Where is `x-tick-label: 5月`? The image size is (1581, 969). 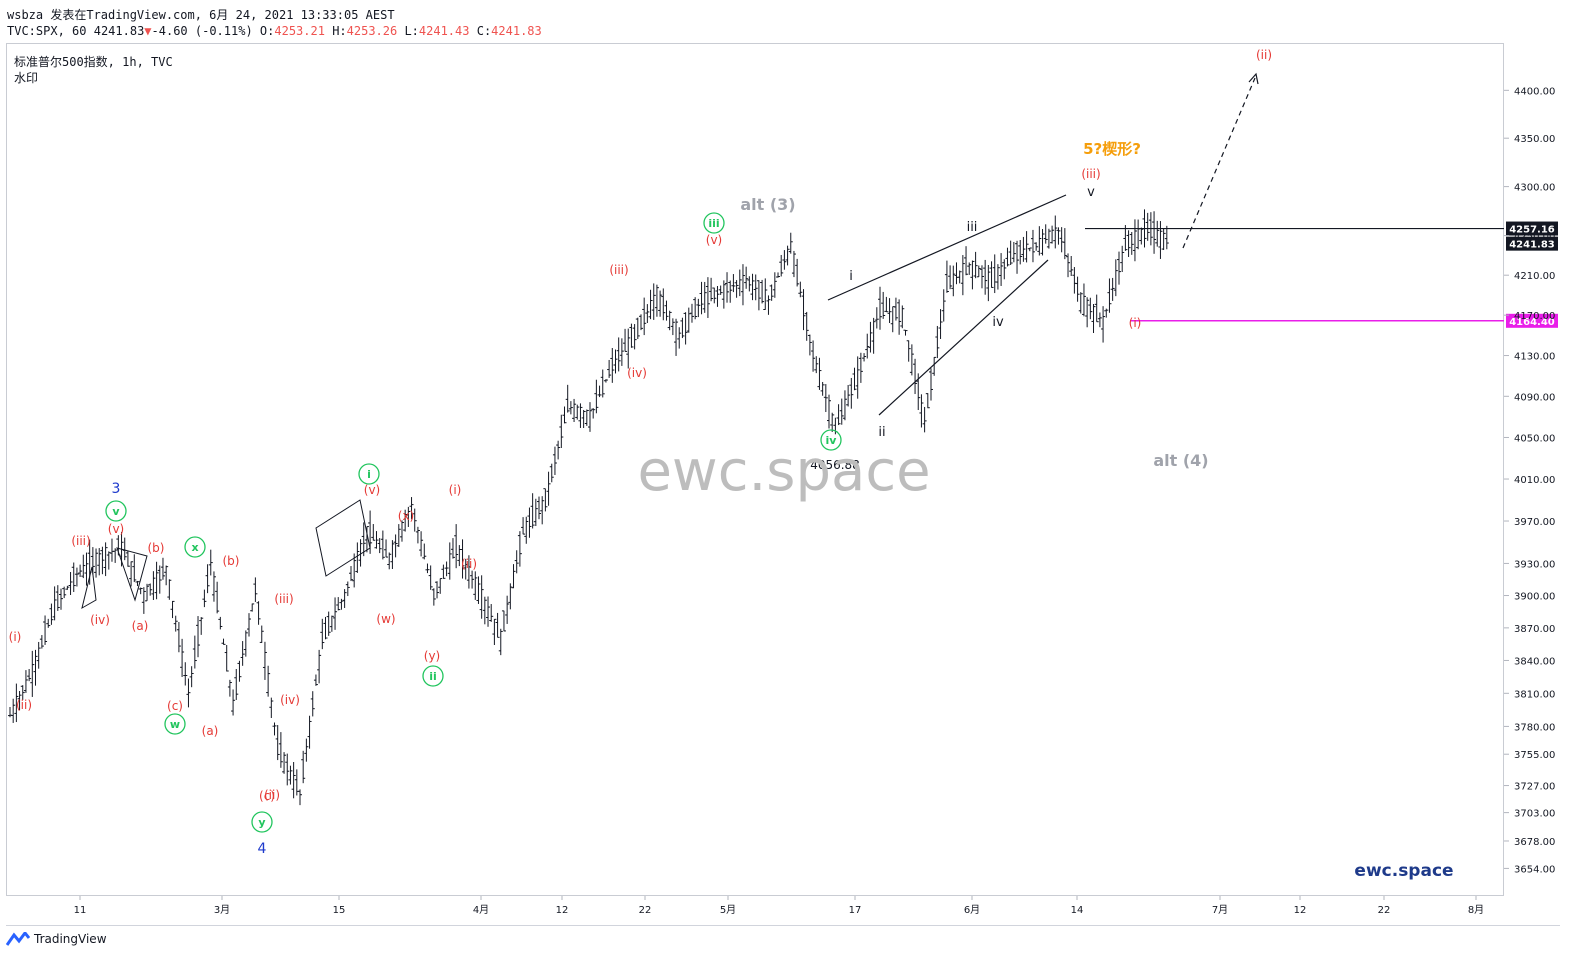
x-tick-label: 5月 is located at coordinates (728, 910).